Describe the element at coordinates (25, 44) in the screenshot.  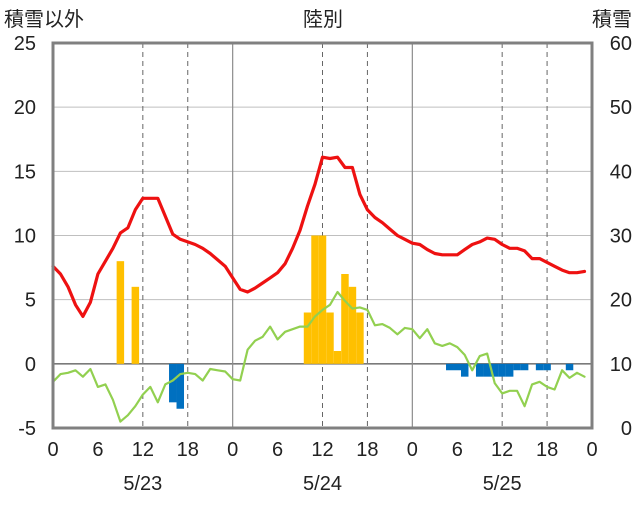
I see `y-left-tick-label: 25` at that location.